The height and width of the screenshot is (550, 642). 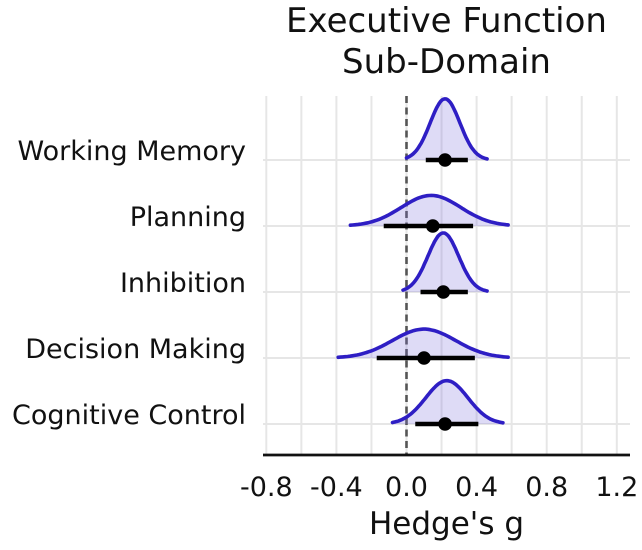 What do you see at coordinates (336, 487) in the screenshot?
I see `x-tick-label: -0.4` at bounding box center [336, 487].